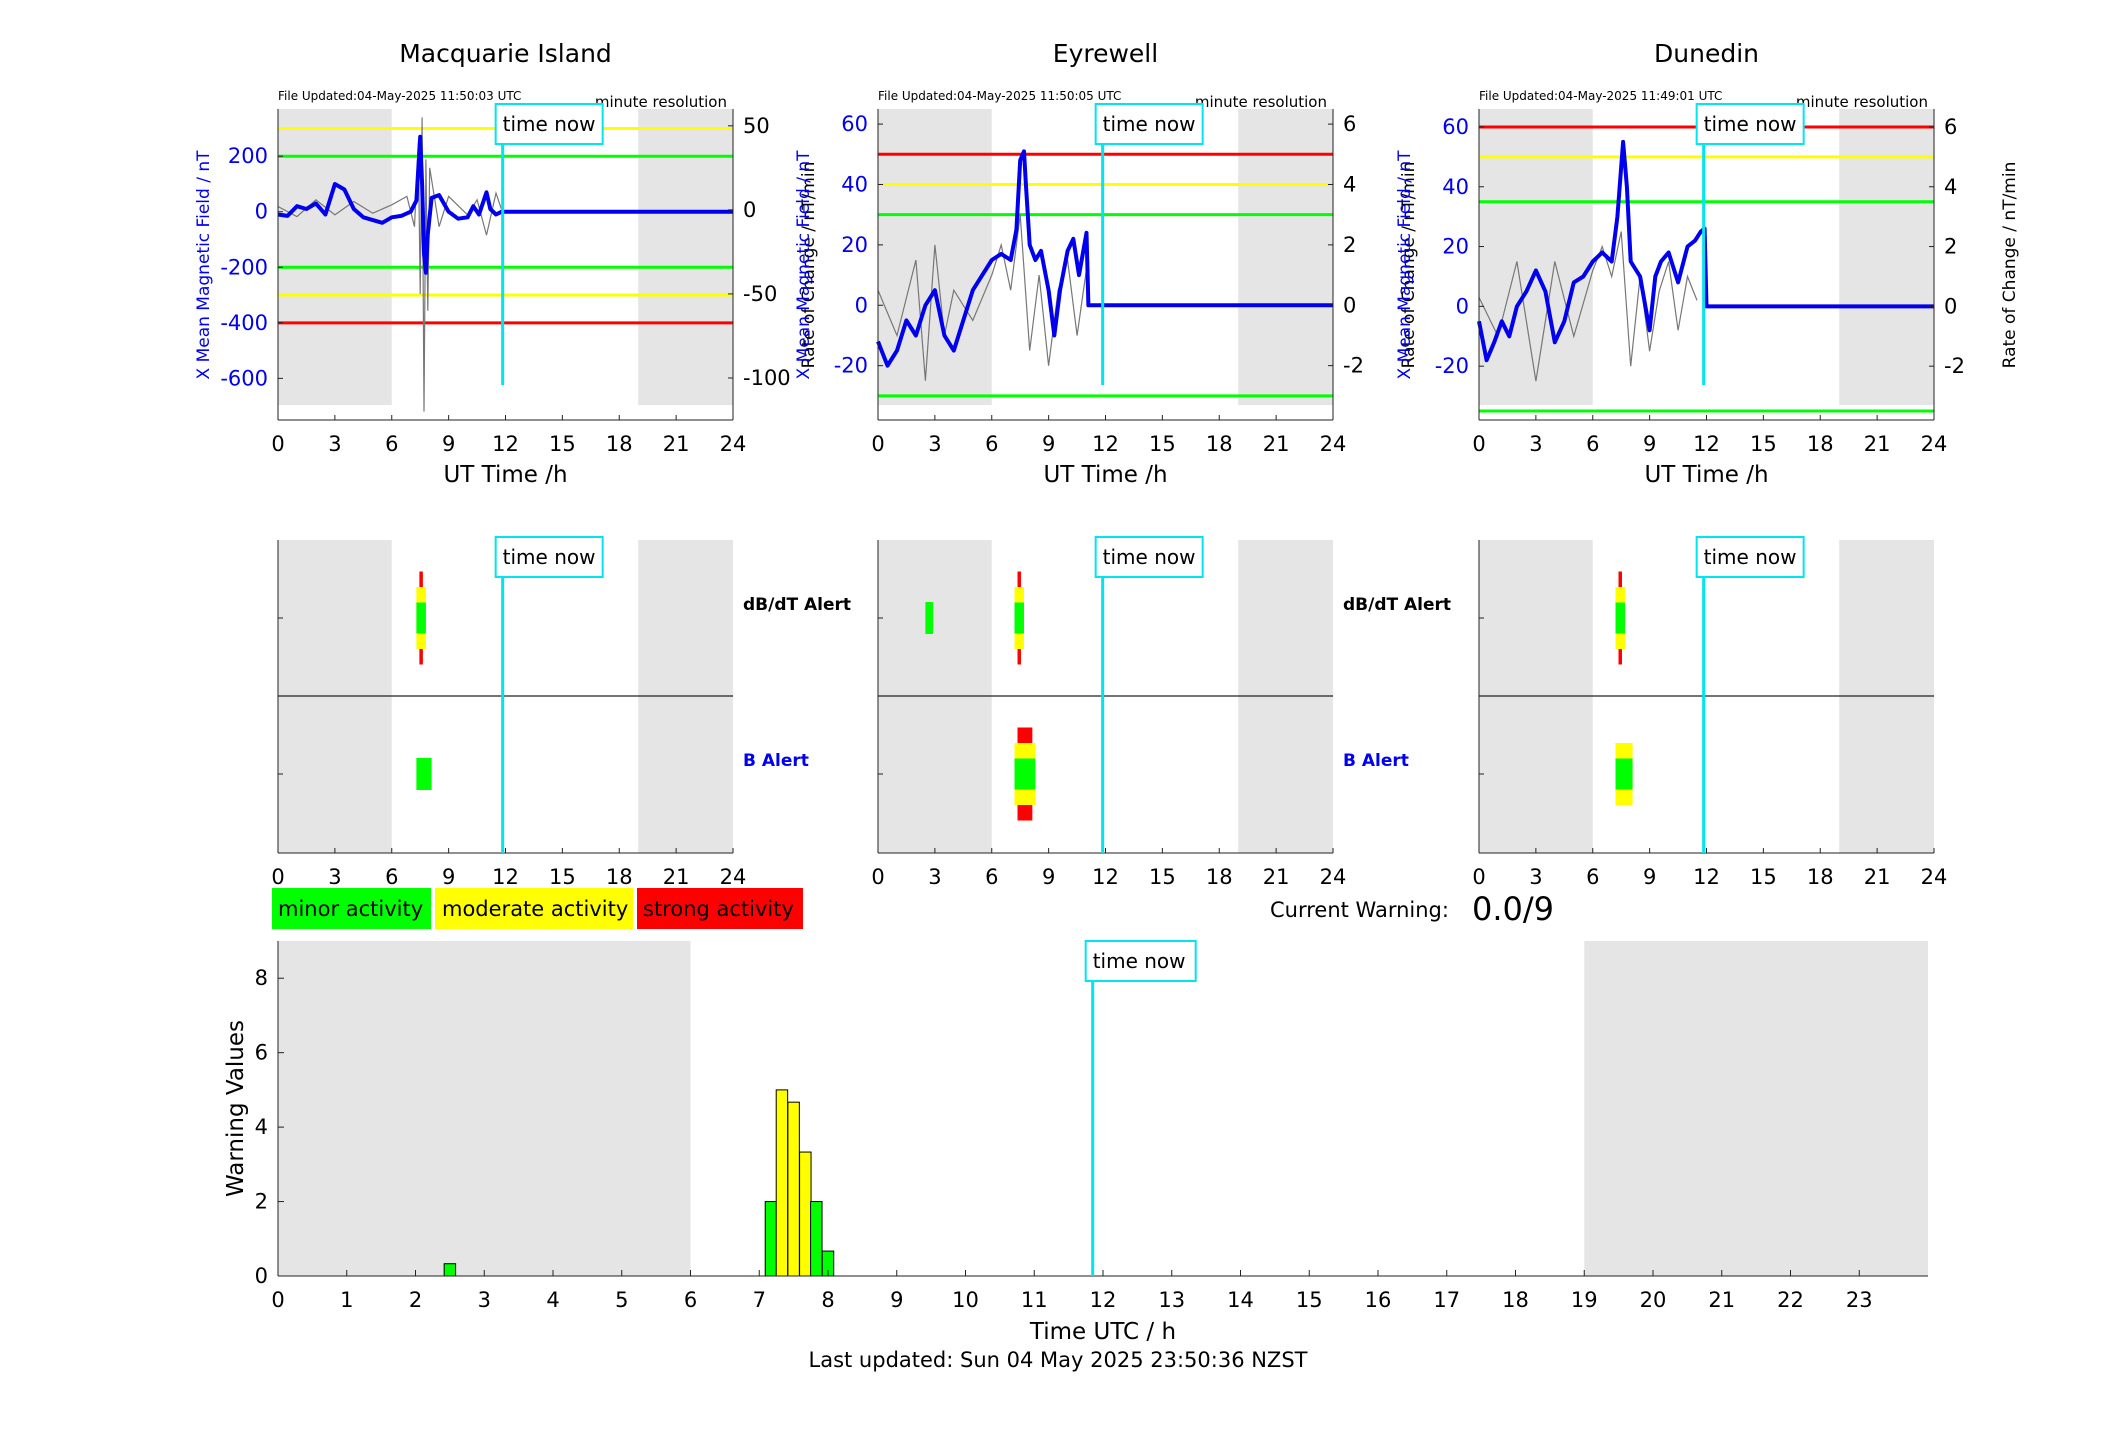  What do you see at coordinates (1261, 102) in the screenshot?
I see `resolution-text: minute resolution` at bounding box center [1261, 102].